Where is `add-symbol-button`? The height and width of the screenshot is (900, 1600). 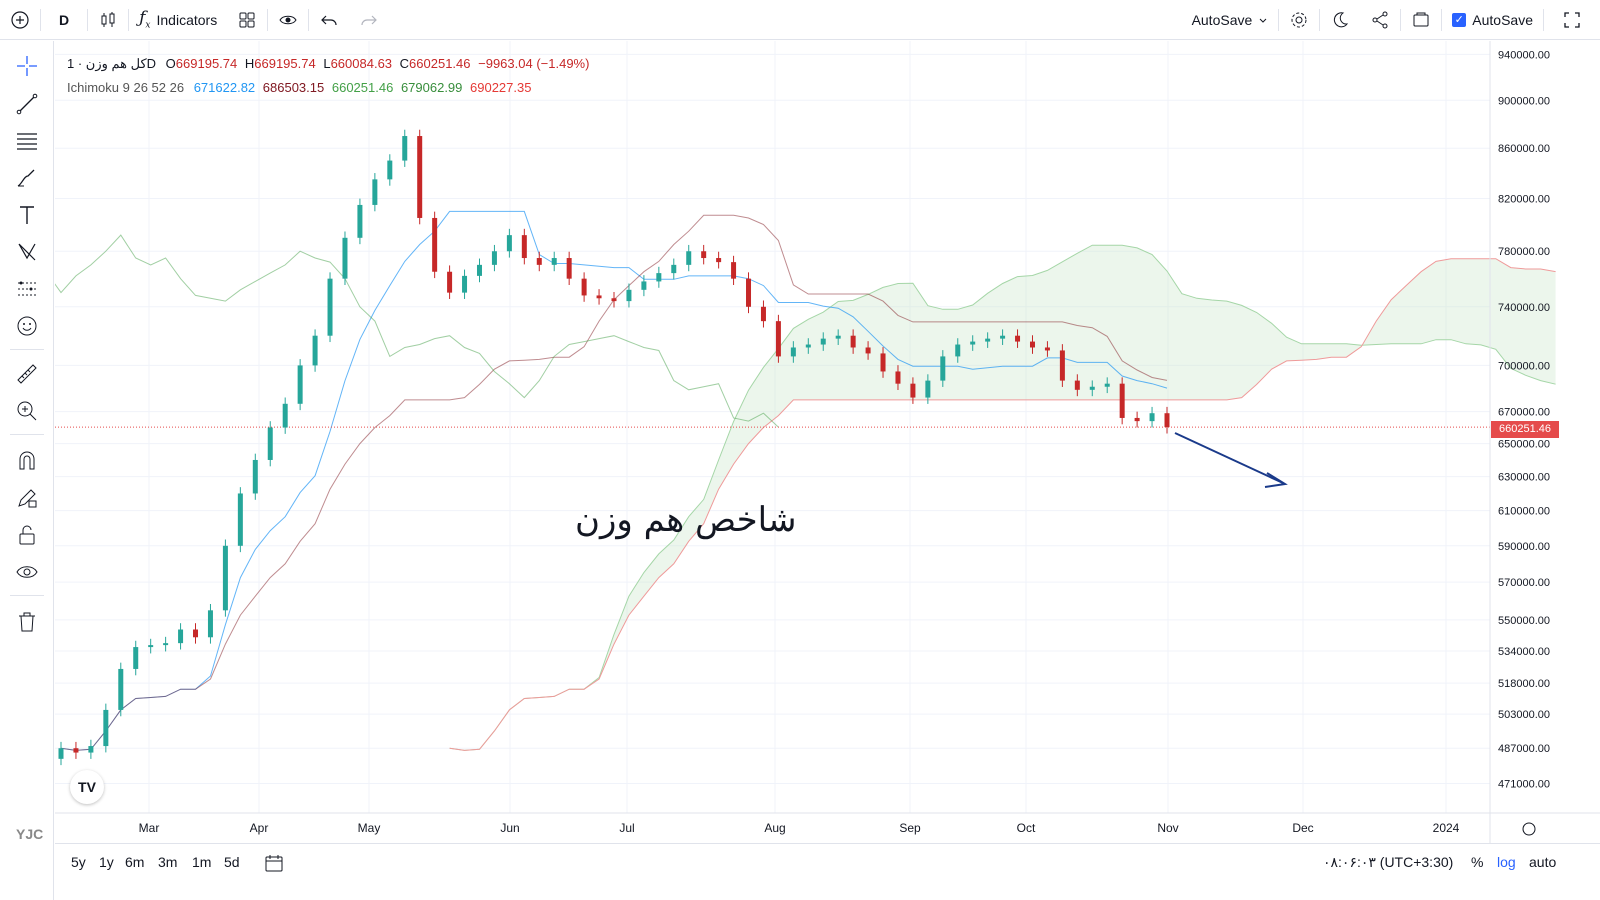
add-symbol-button is located at coordinates (20, 20).